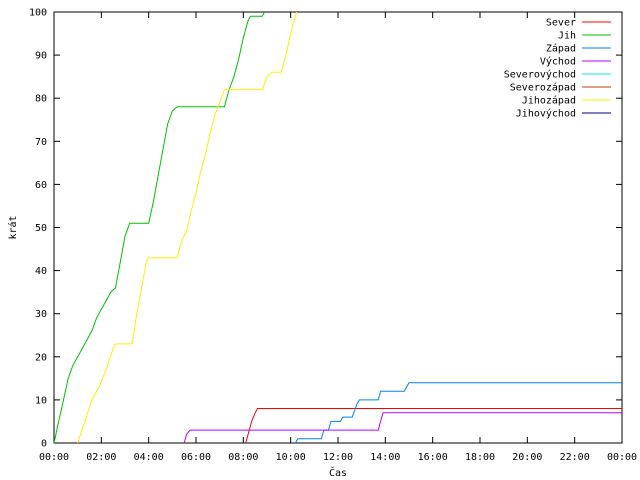 This screenshot has height=480, width=640. I want to click on x-axis-label: Čas, so click(338, 472).